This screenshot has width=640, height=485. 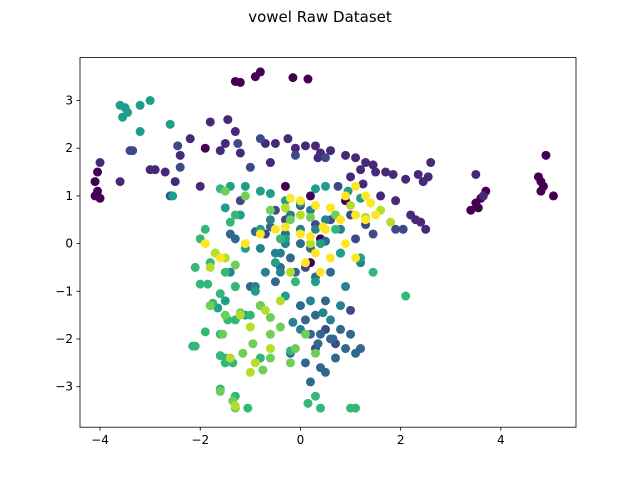 What do you see at coordinates (64, 339) in the screenshot?
I see `y-tick-label: −2` at bounding box center [64, 339].